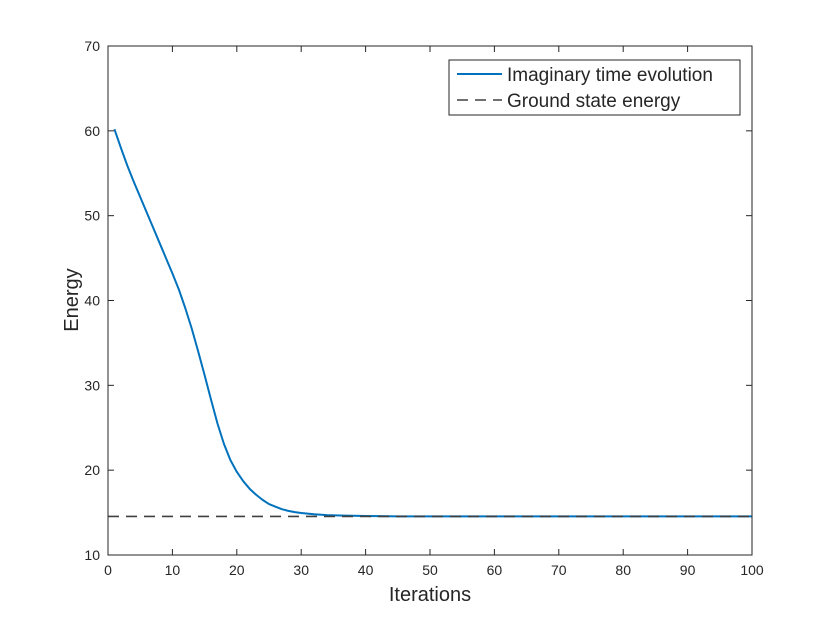 Image resolution: width=830 pixels, height=623 pixels. What do you see at coordinates (752, 570) in the screenshot?
I see `x-tick-label: 100` at bounding box center [752, 570].